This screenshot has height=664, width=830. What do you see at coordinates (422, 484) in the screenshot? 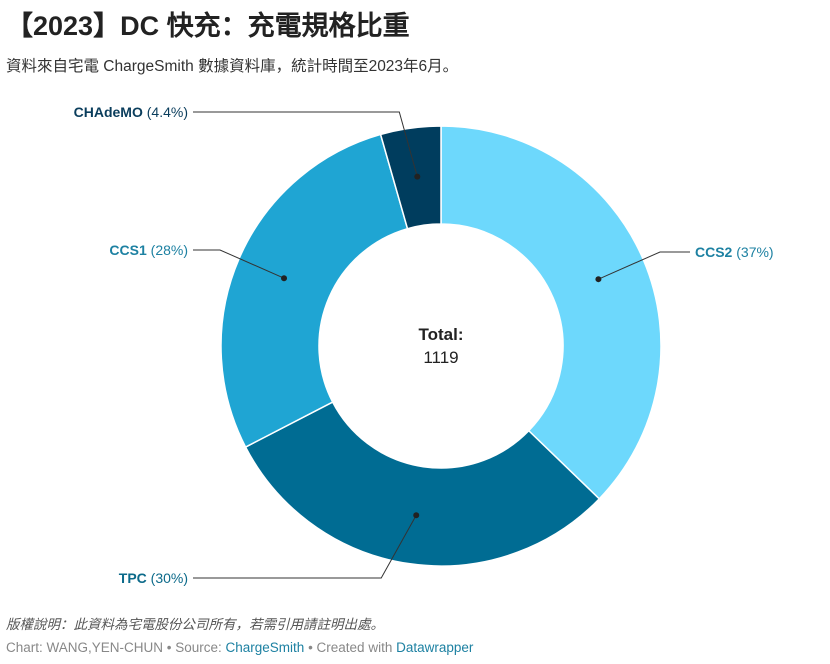
I see `slice-tpc` at bounding box center [422, 484].